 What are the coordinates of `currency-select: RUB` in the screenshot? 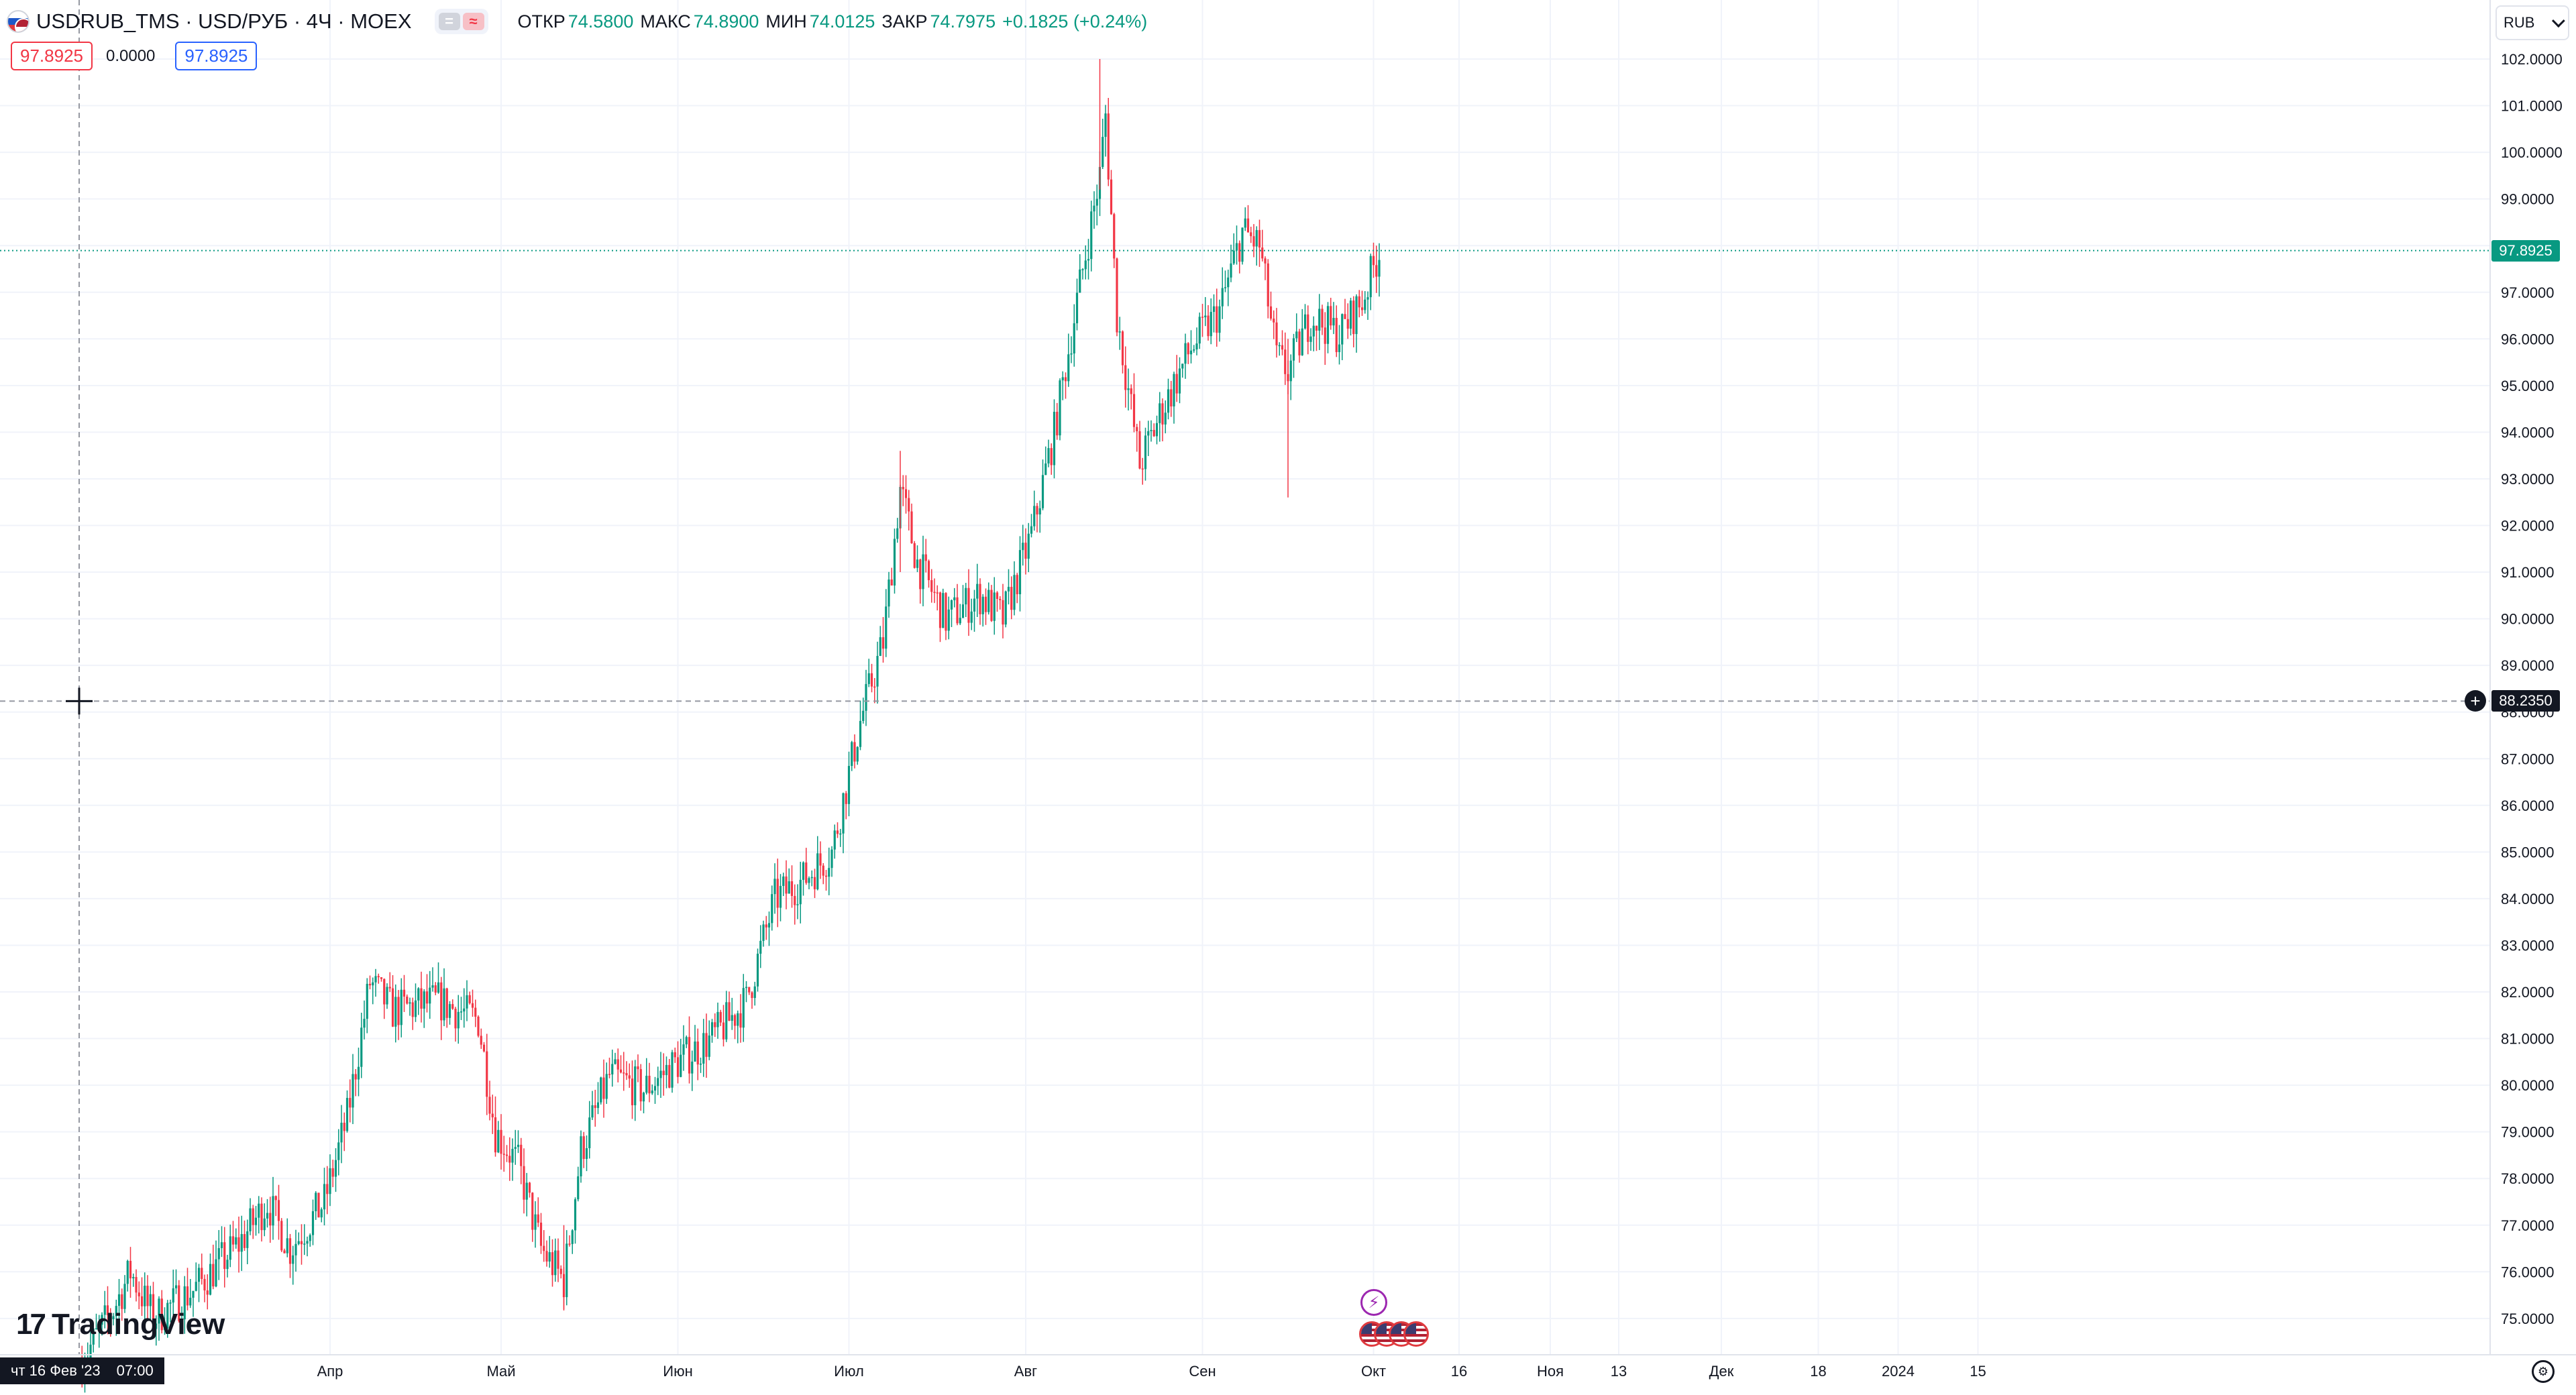 It's located at (2532, 22).